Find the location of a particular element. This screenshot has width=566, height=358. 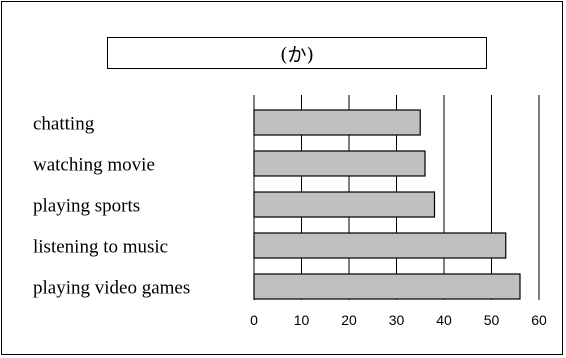

category-label: playing video games is located at coordinates (111, 288).